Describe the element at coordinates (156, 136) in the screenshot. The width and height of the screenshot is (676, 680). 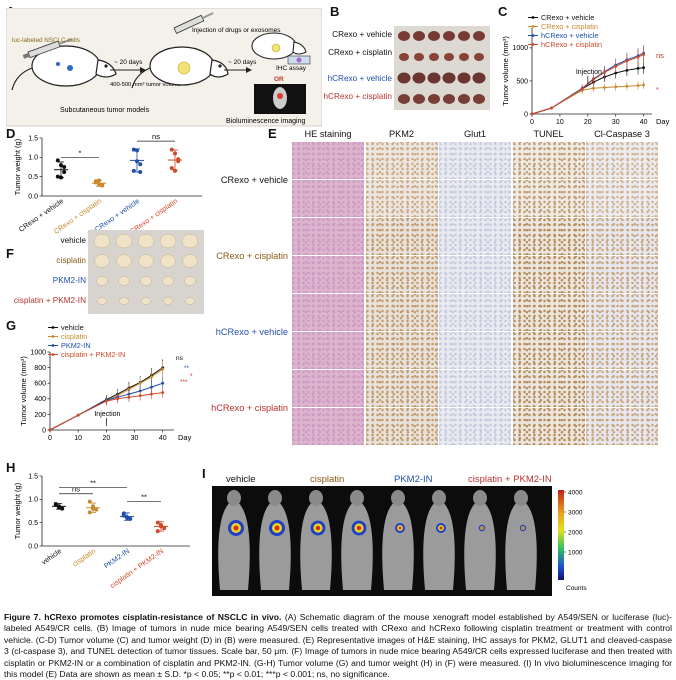
I see `significance-label: ns` at that location.